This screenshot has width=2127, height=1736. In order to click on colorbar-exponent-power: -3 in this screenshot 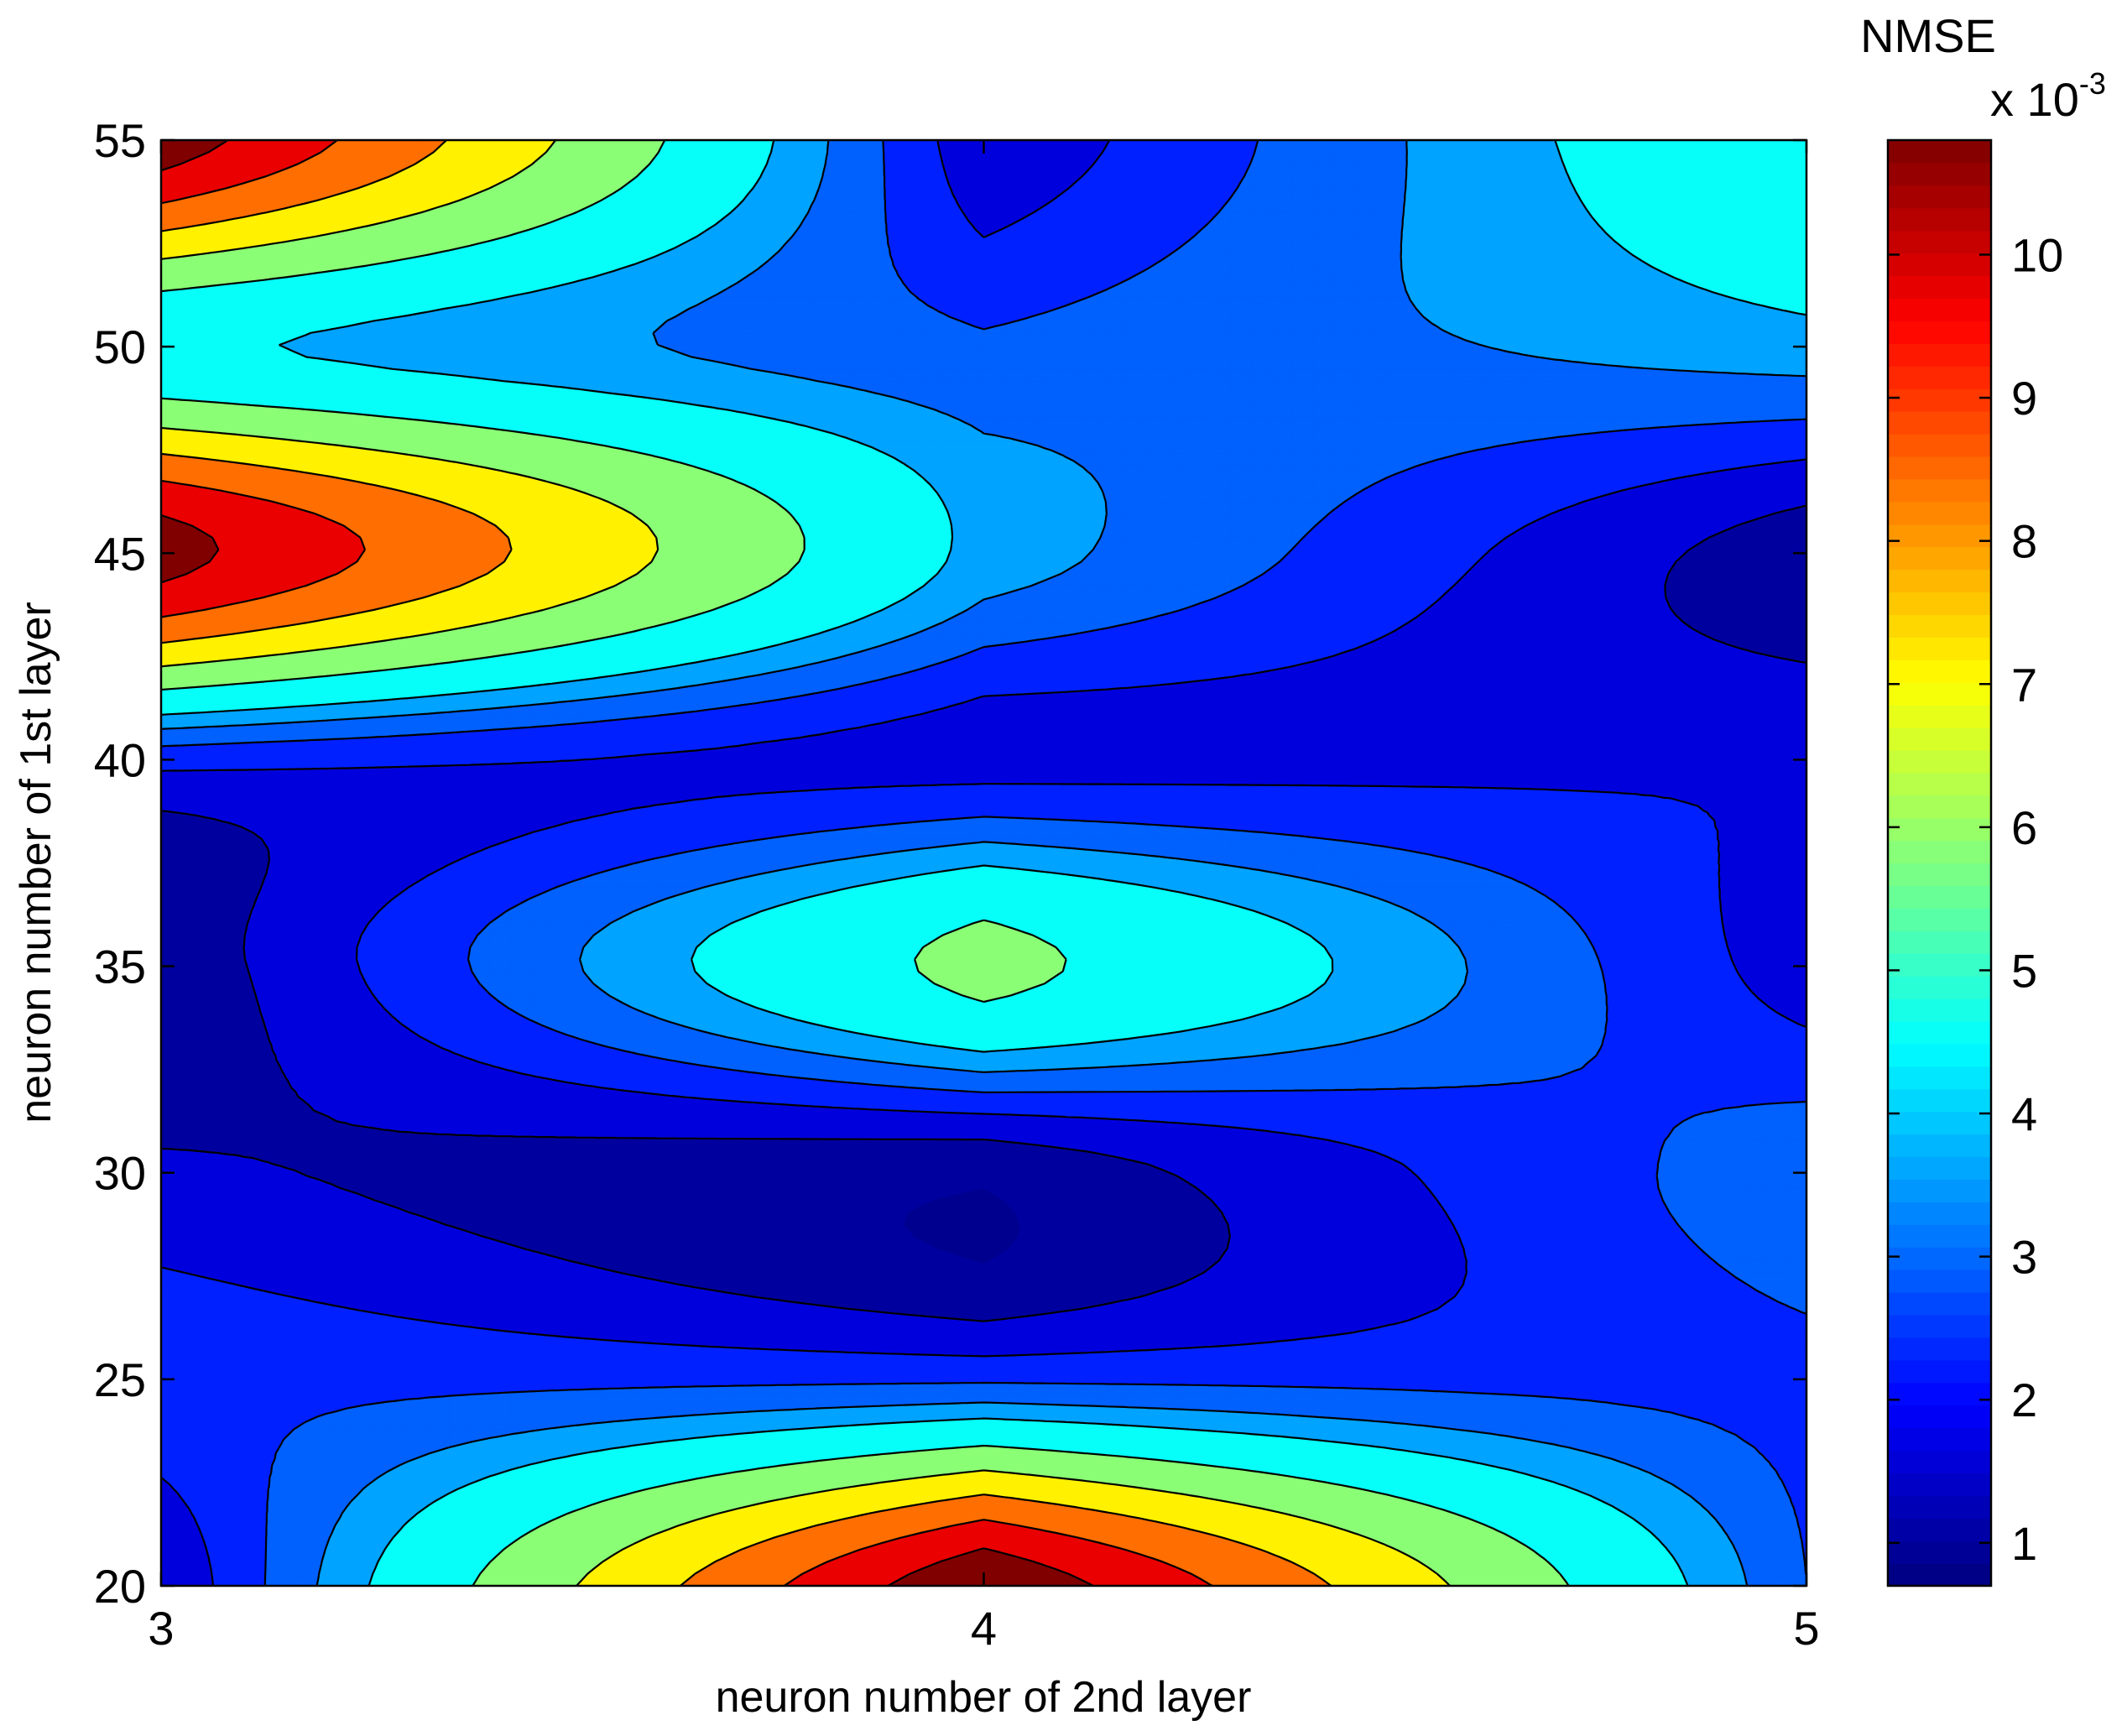, I will do `click(2092, 83)`.